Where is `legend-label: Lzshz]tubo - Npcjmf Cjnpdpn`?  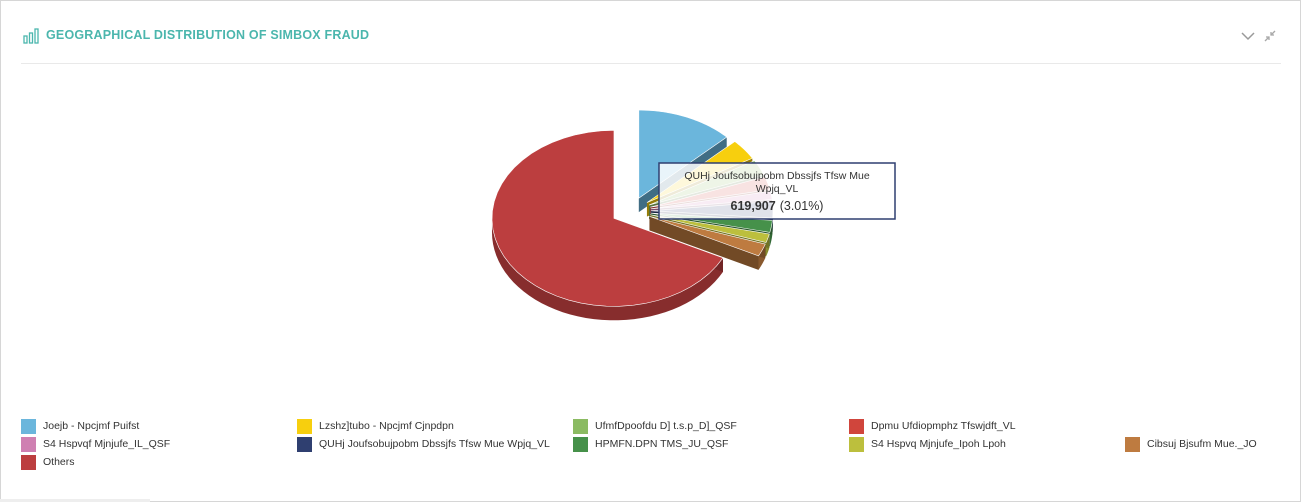
legend-label: Lzshz]tubo - Npcjmf Cjnpdpn is located at coordinates (386, 426).